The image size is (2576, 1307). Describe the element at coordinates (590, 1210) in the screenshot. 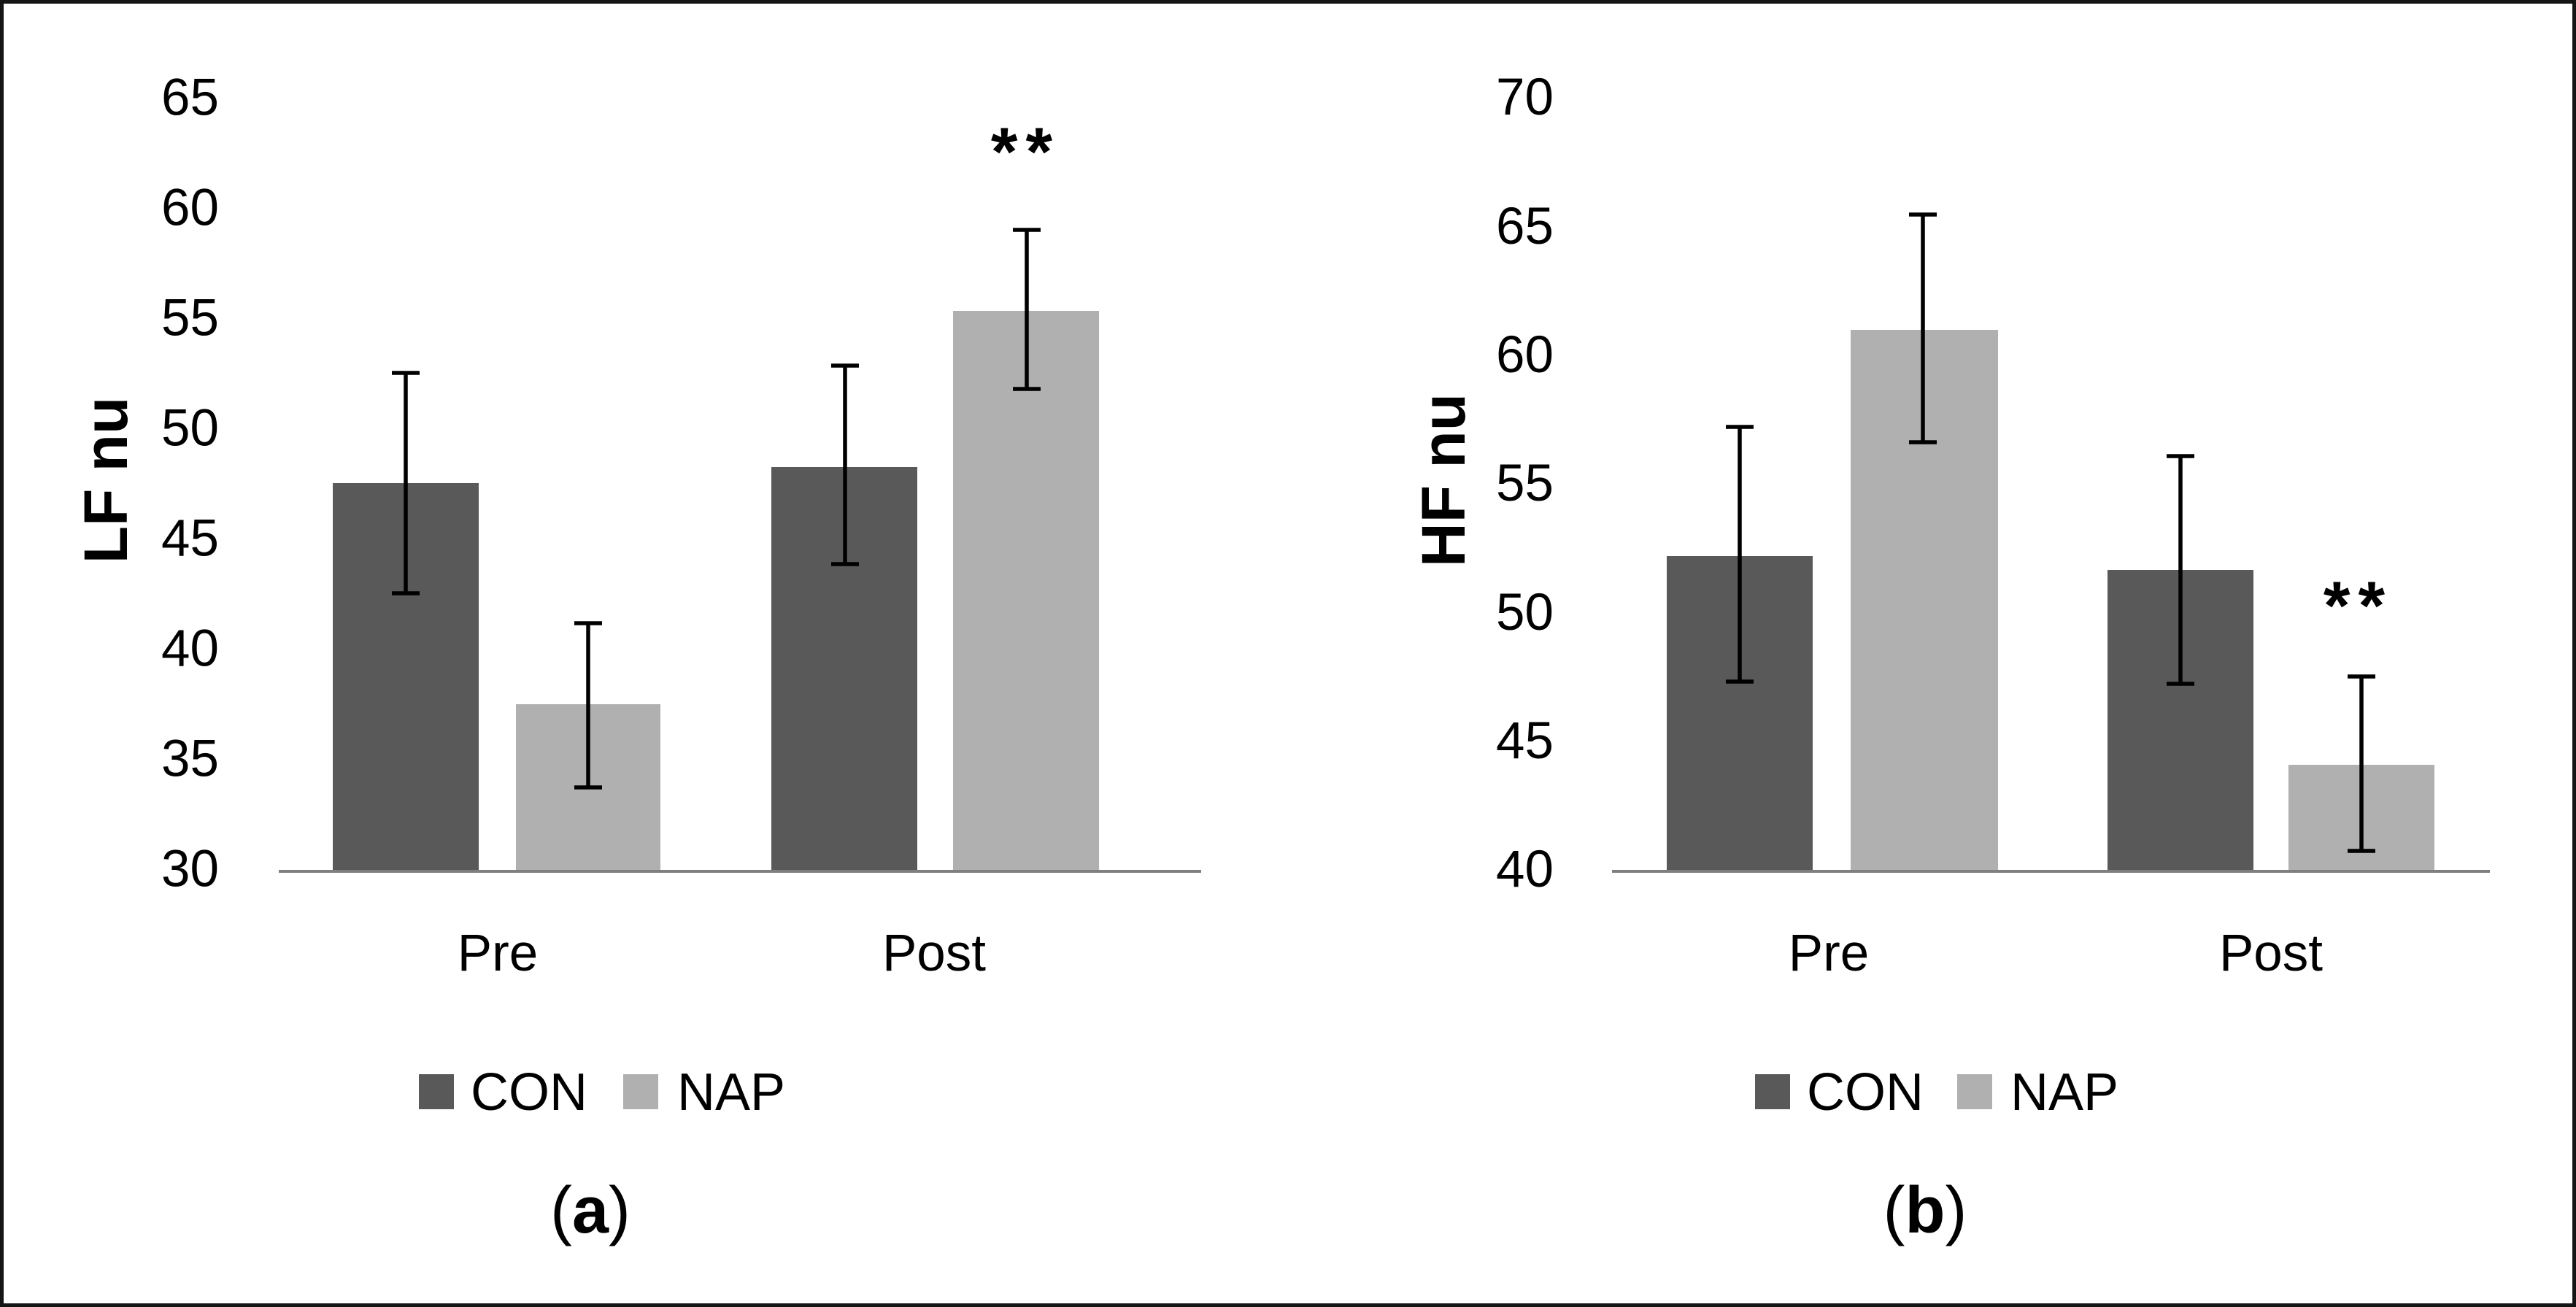

I see `svg-text: (a)` at that location.